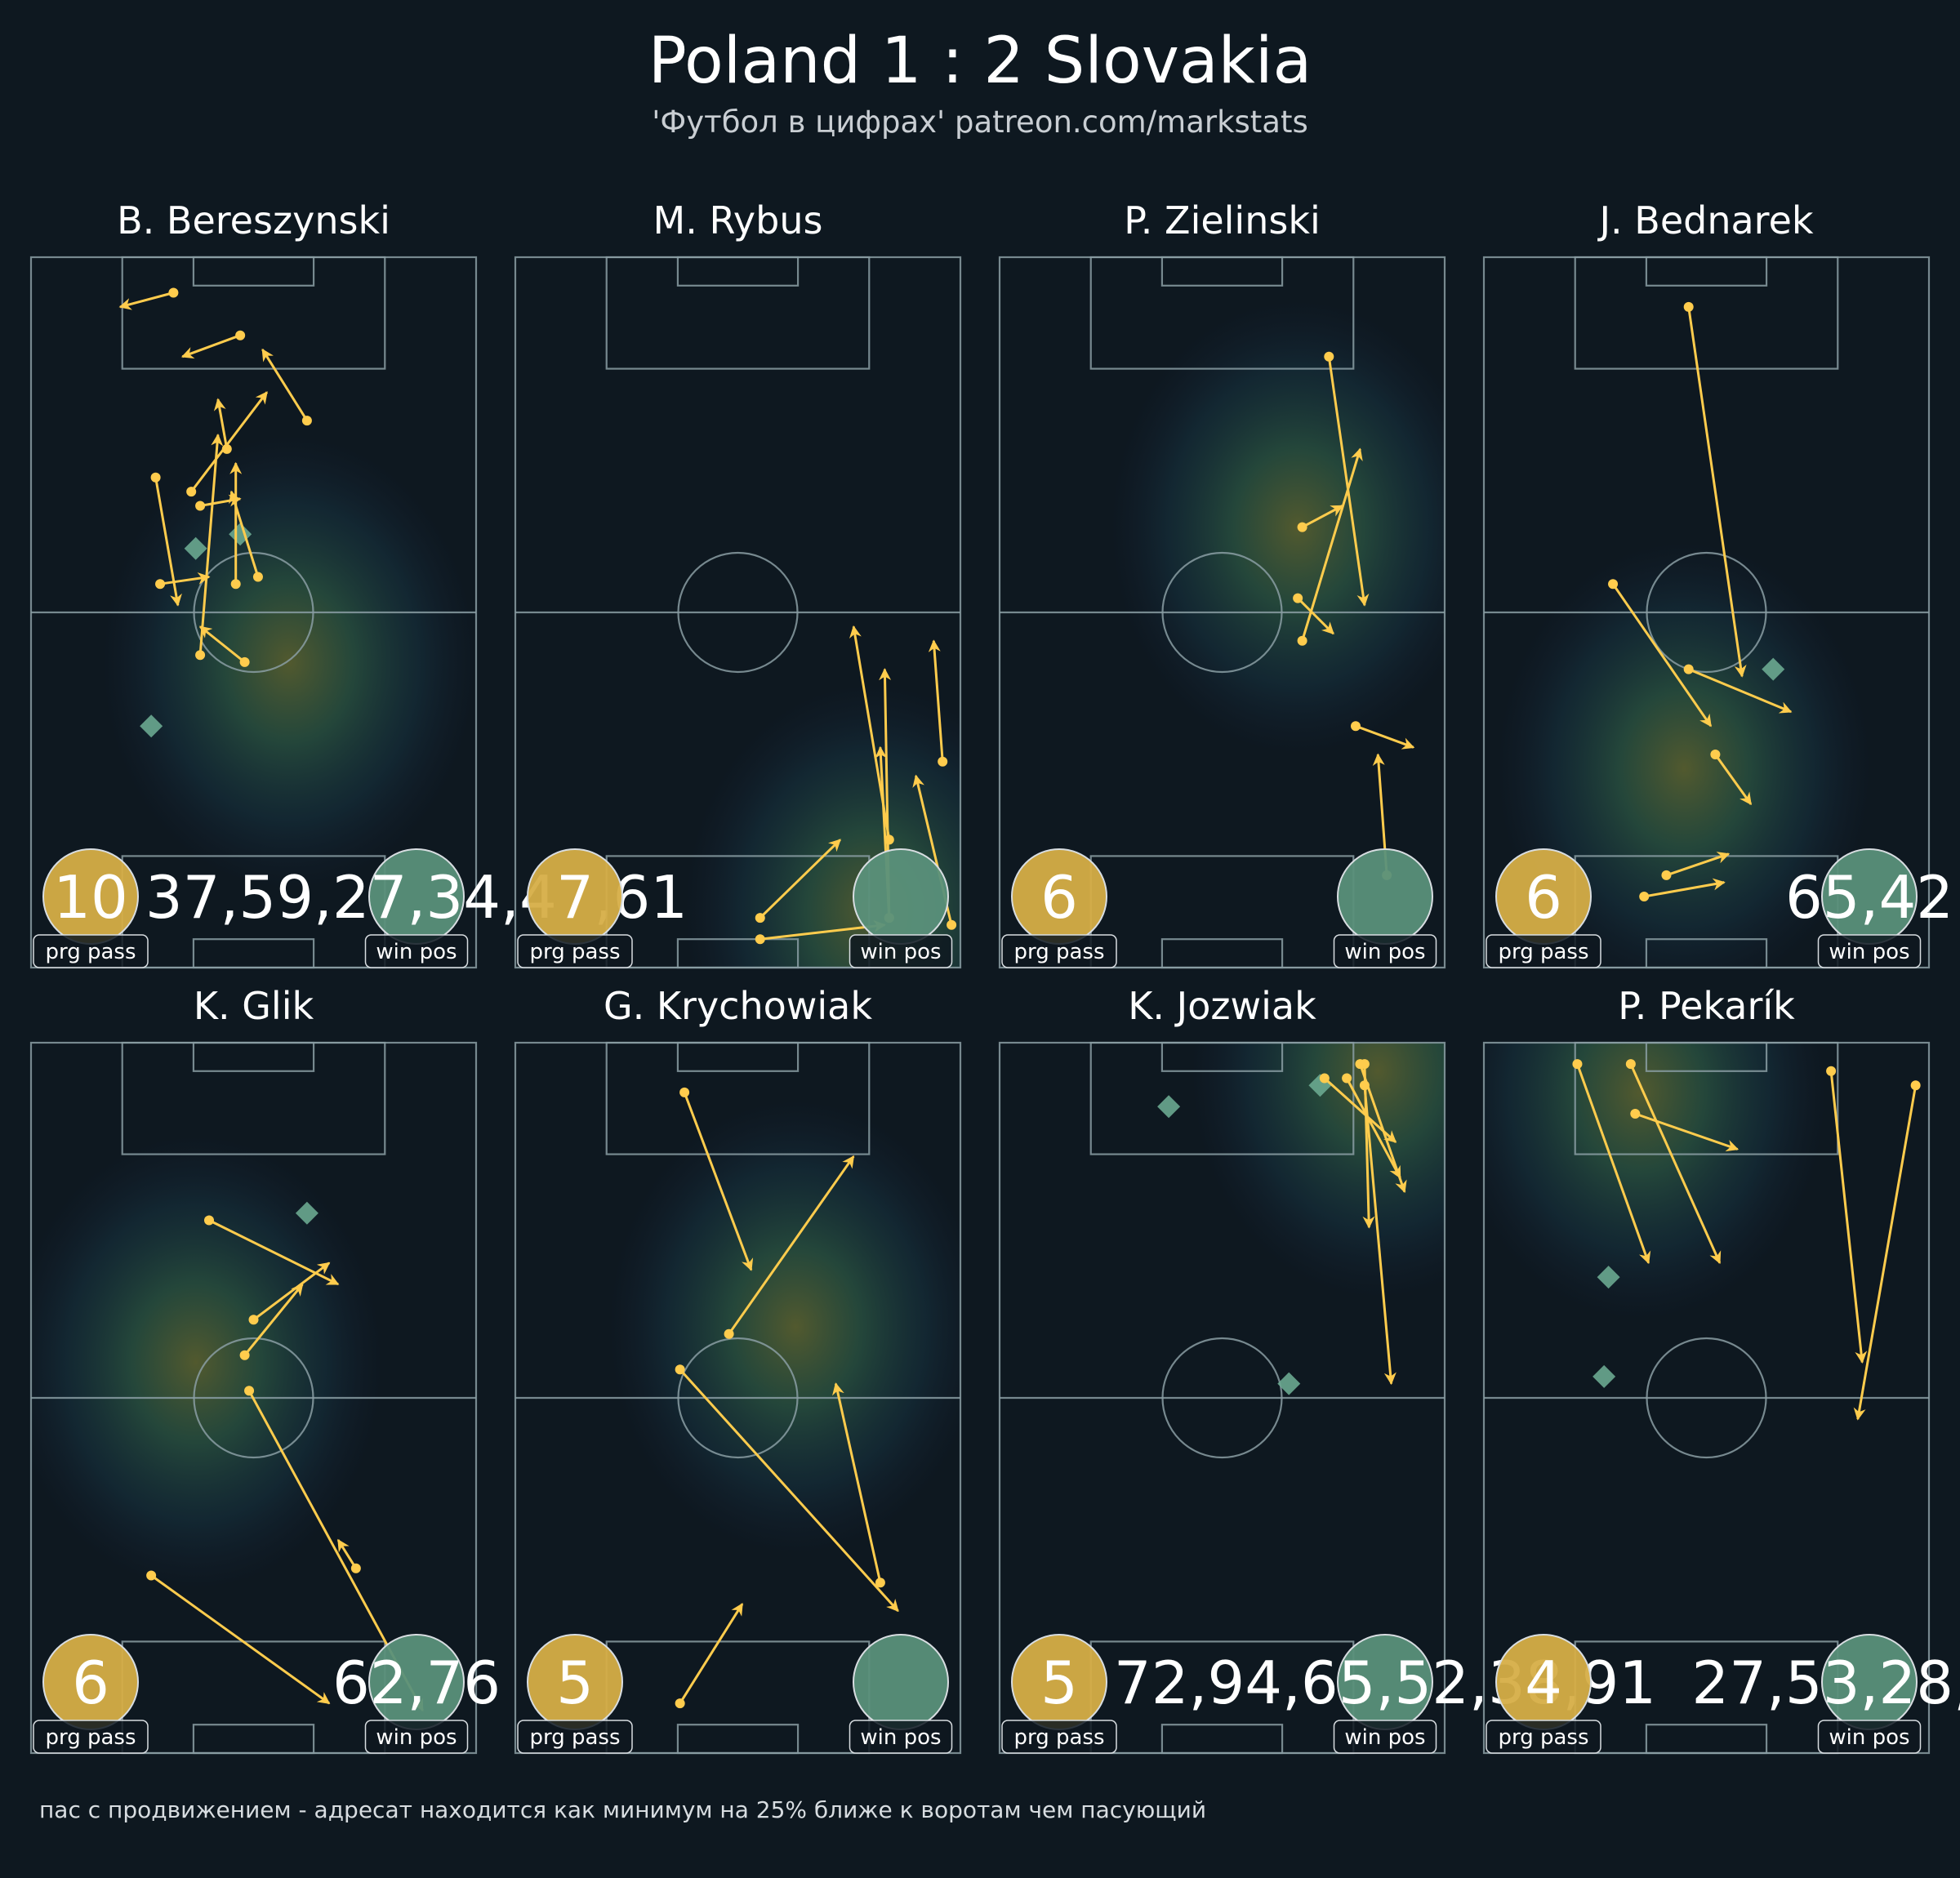  What do you see at coordinates (575, 898) in the screenshot?
I see `prg-pass-count: 7` at bounding box center [575, 898].